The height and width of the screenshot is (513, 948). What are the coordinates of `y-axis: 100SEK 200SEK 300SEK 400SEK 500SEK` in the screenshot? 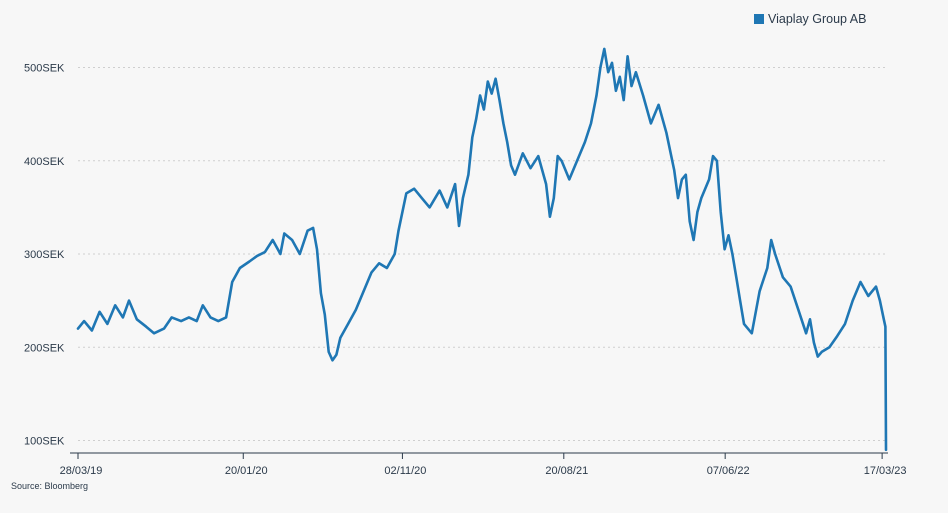 It's located at (44, 255).